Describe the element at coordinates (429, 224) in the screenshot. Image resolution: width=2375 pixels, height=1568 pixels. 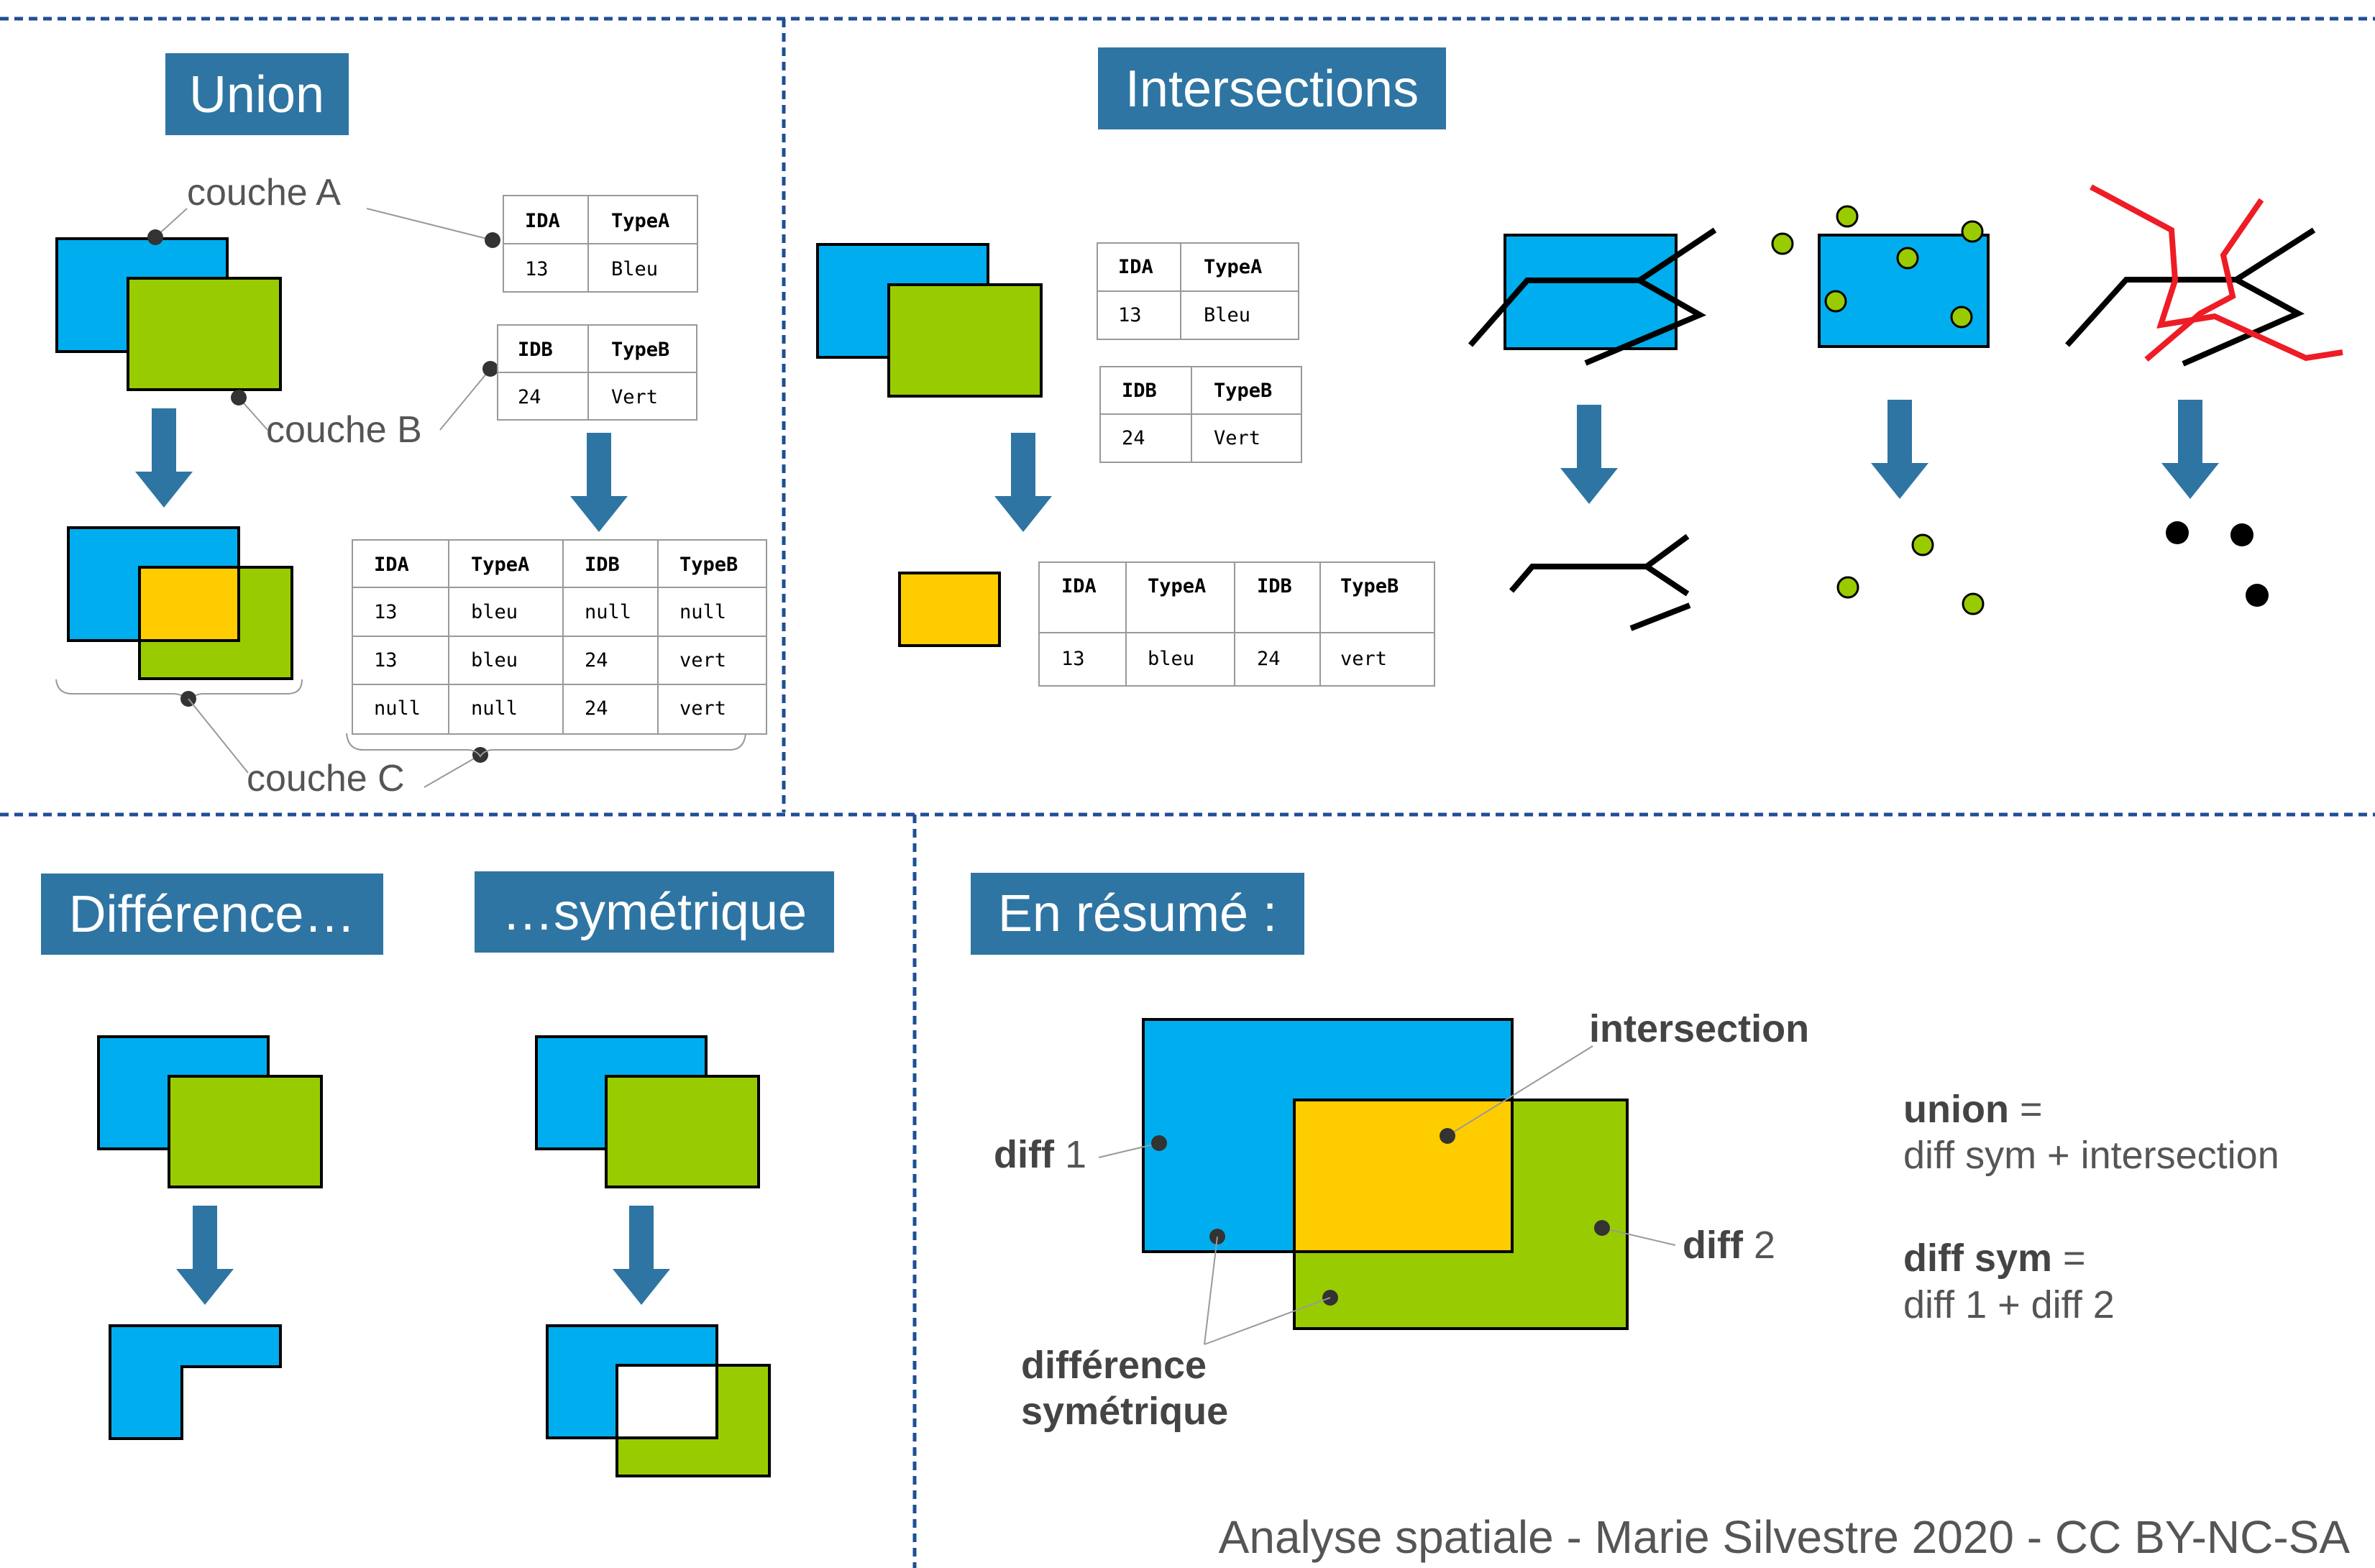
I see `leader-table-a` at that location.